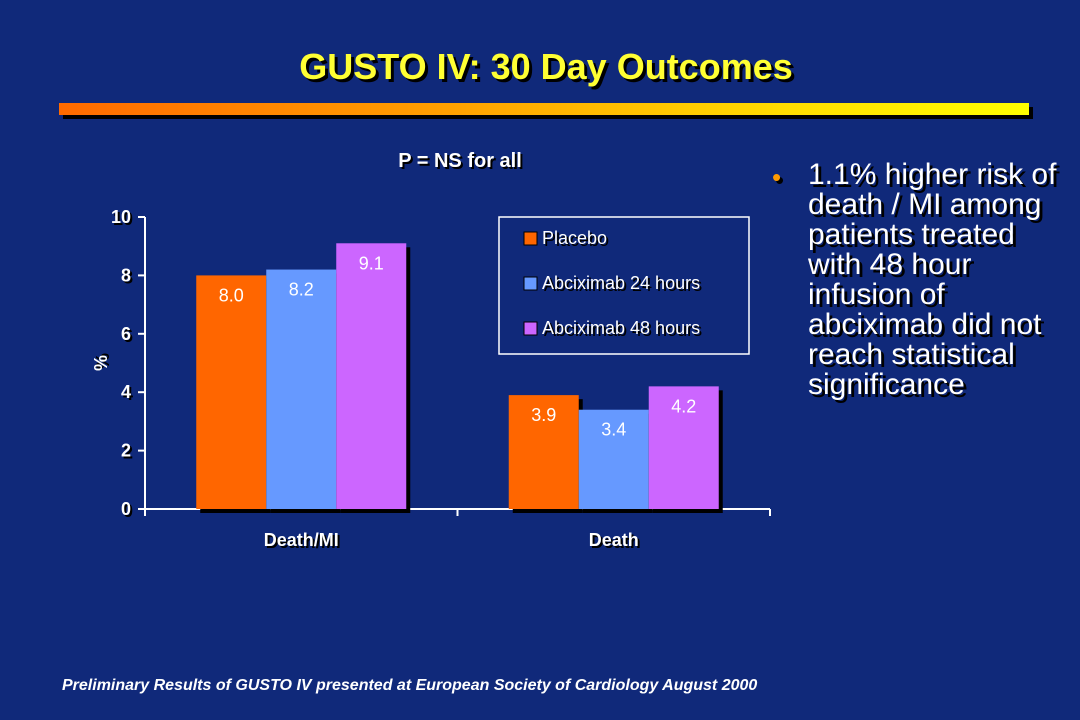  I want to click on bar-value-label: 4.2, so click(683, 406).